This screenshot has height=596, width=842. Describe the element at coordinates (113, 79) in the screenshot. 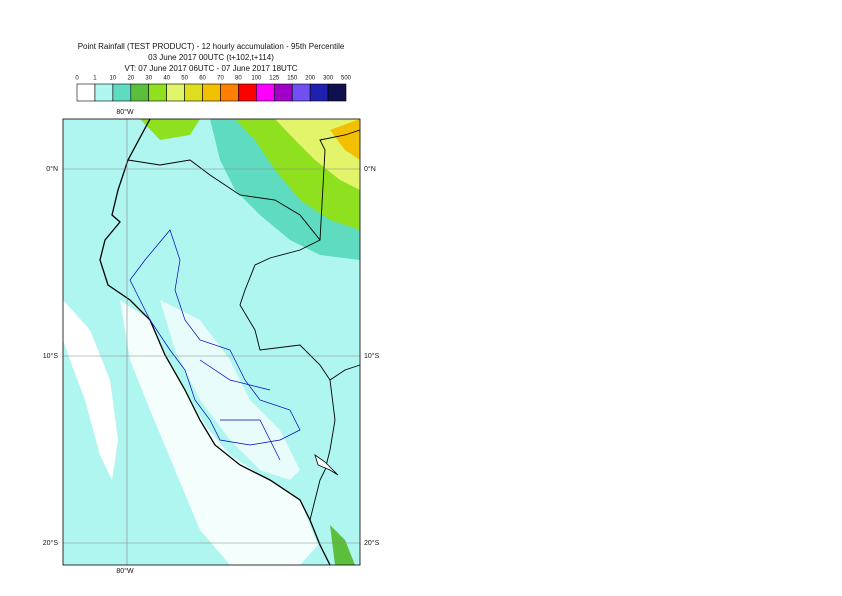

I see `legend-label: 10` at that location.